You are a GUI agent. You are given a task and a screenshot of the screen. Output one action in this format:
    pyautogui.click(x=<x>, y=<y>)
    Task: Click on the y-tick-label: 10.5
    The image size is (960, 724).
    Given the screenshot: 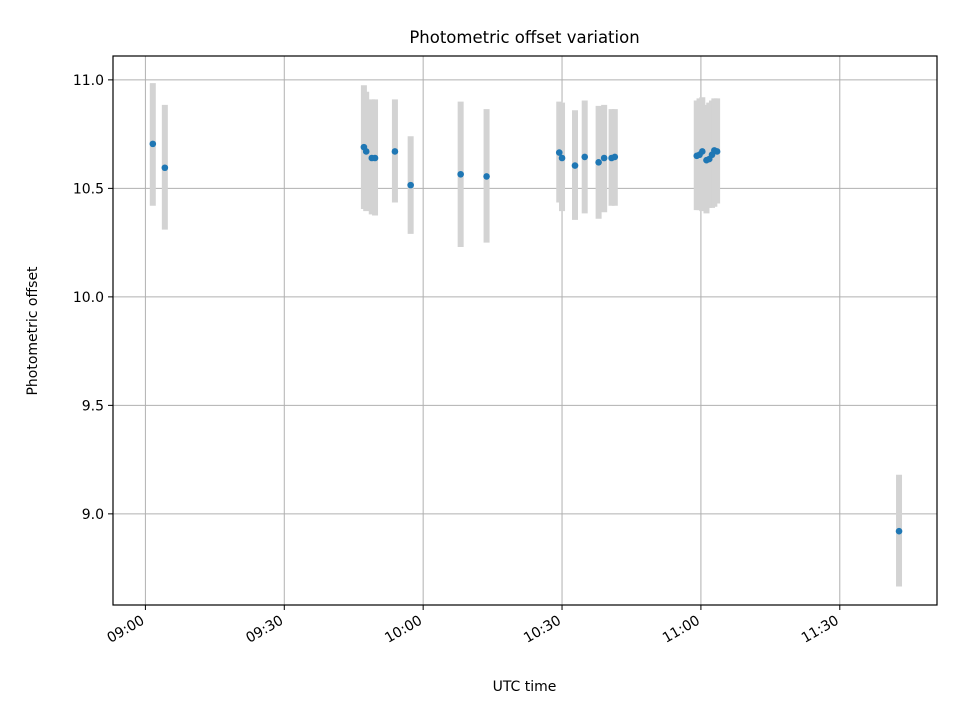 What is the action you would take?
    pyautogui.click(x=88, y=189)
    